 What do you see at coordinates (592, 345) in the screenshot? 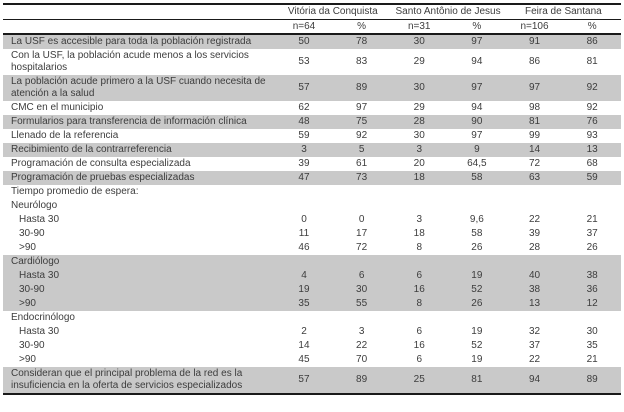
I see `cell-feira-pct: 35` at bounding box center [592, 345].